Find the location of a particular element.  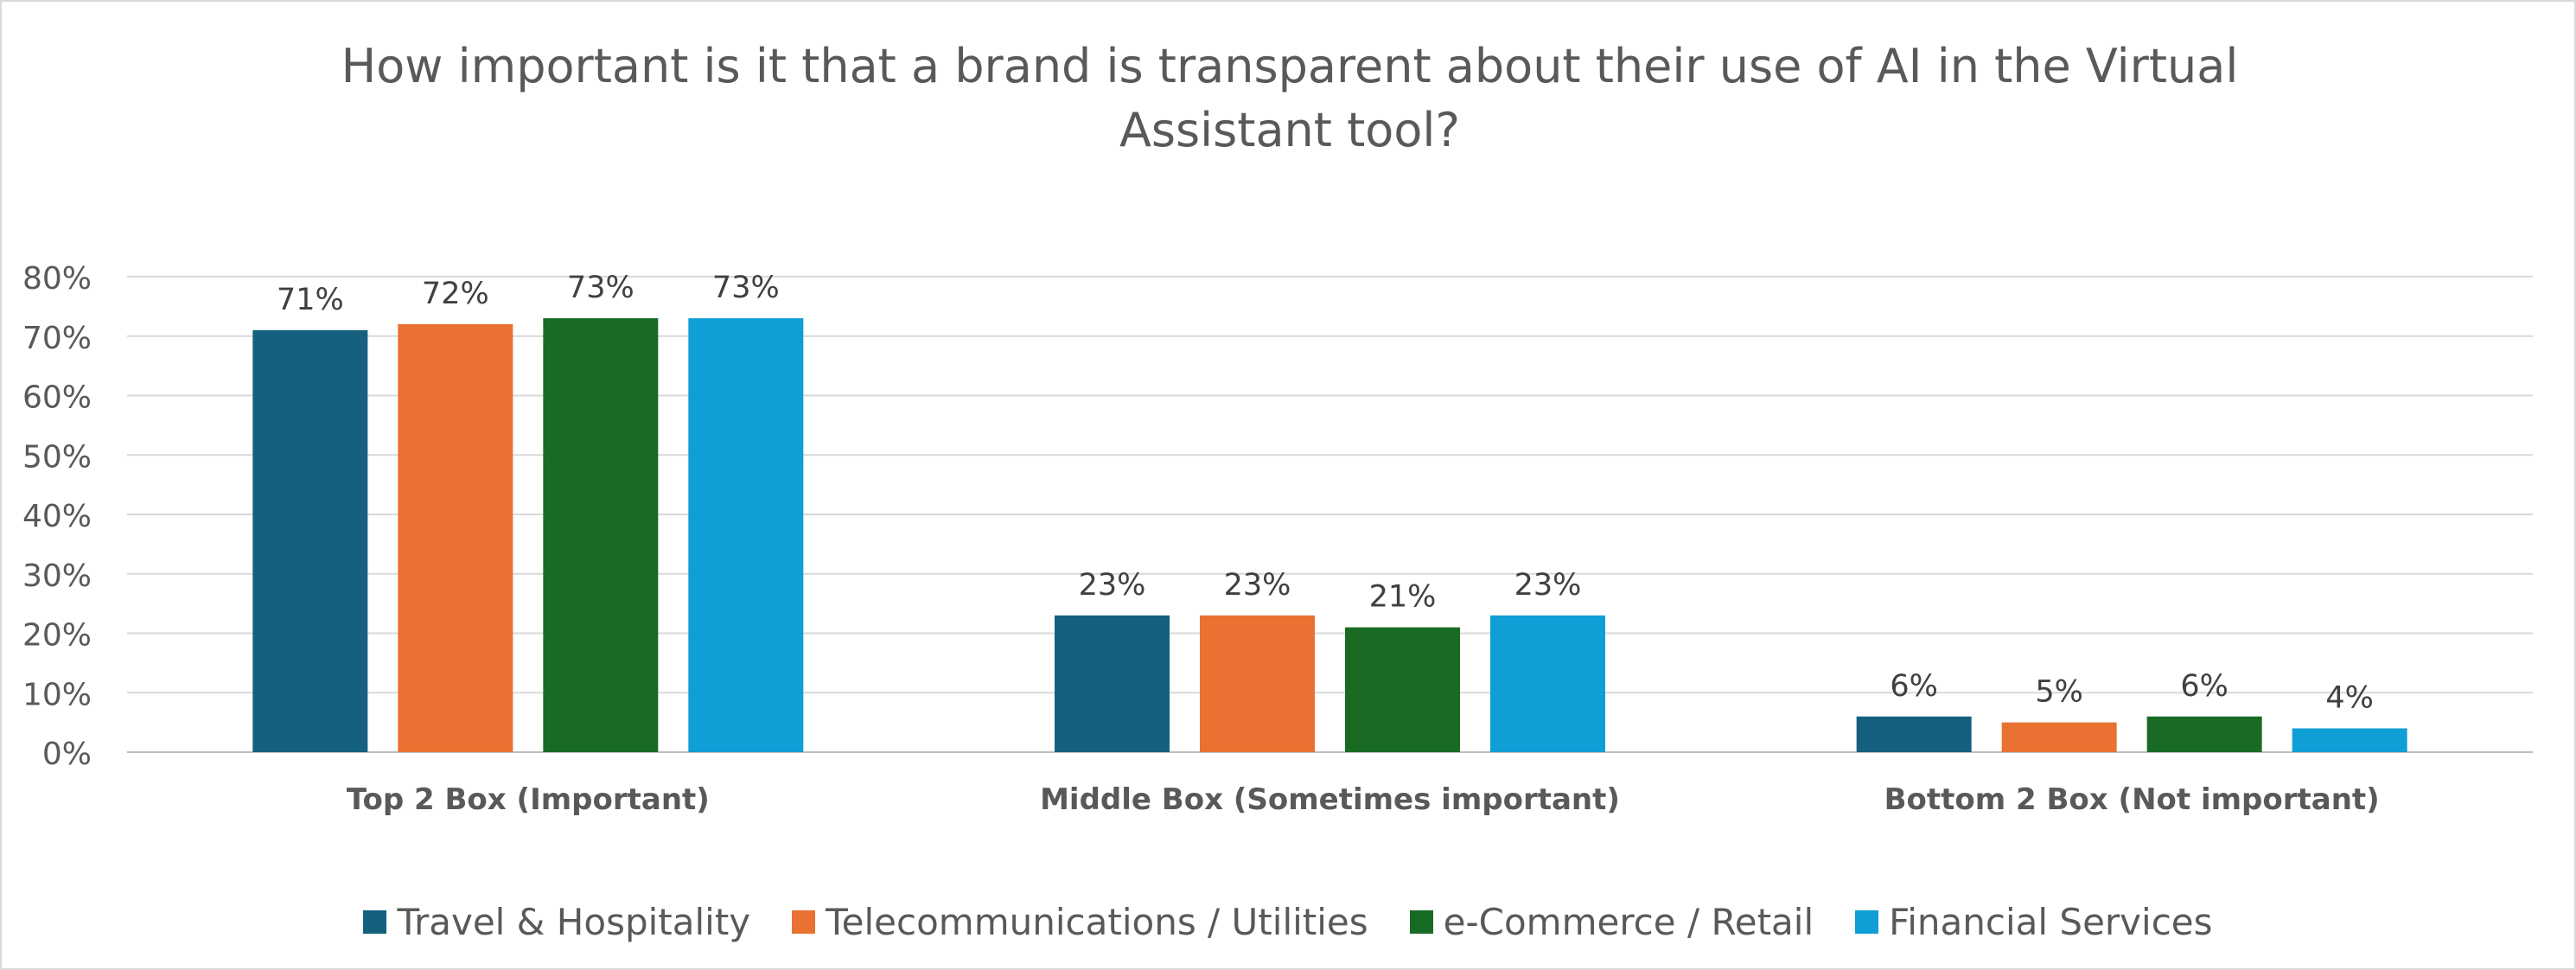

legend-label: Travel & Hospitality is located at coordinates (574, 922).